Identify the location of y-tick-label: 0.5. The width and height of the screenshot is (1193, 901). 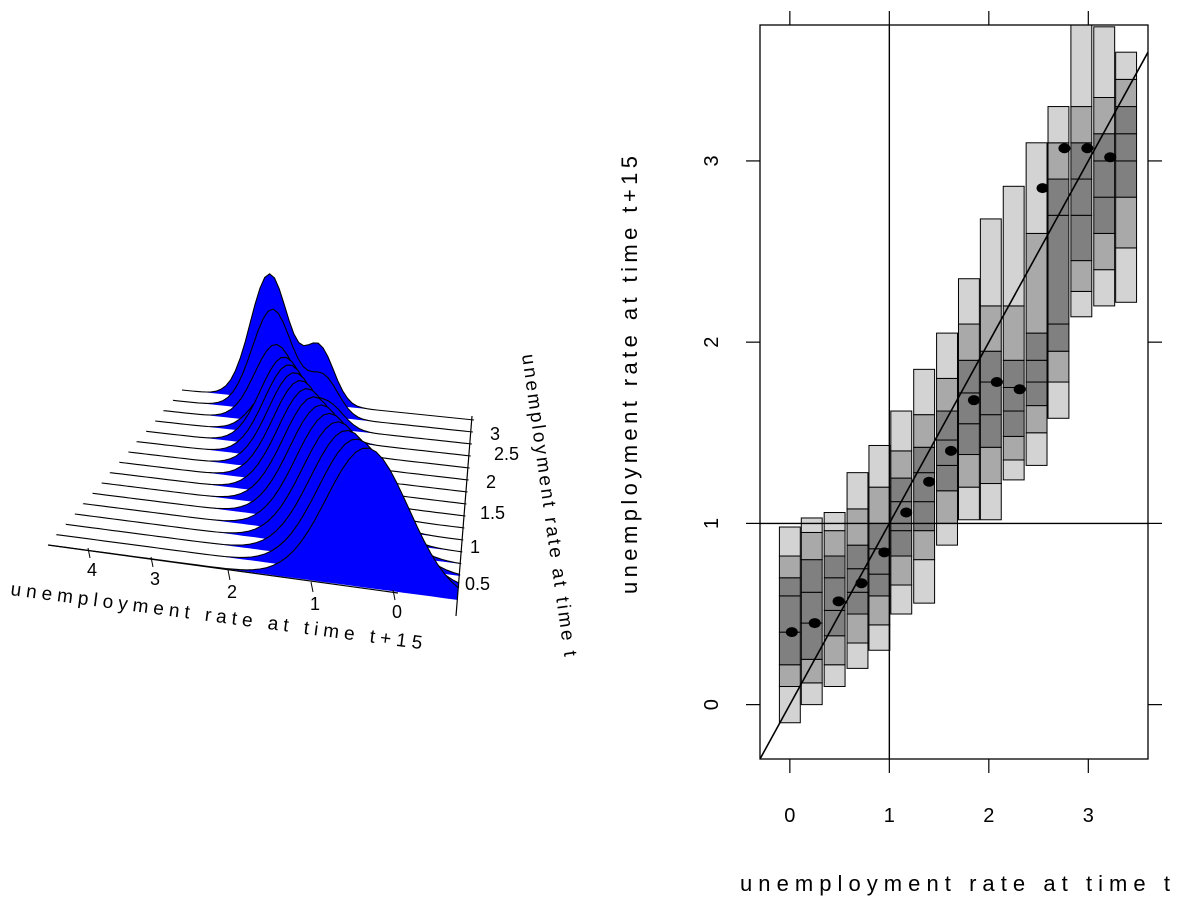
(477, 584).